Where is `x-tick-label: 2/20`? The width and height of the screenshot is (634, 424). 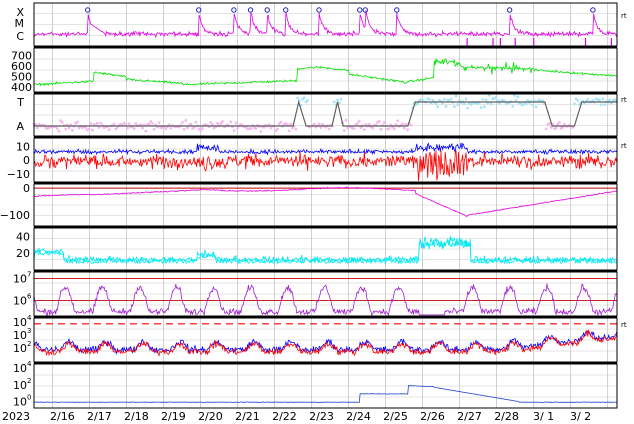 x-tick-label: 2/20 is located at coordinates (210, 416).